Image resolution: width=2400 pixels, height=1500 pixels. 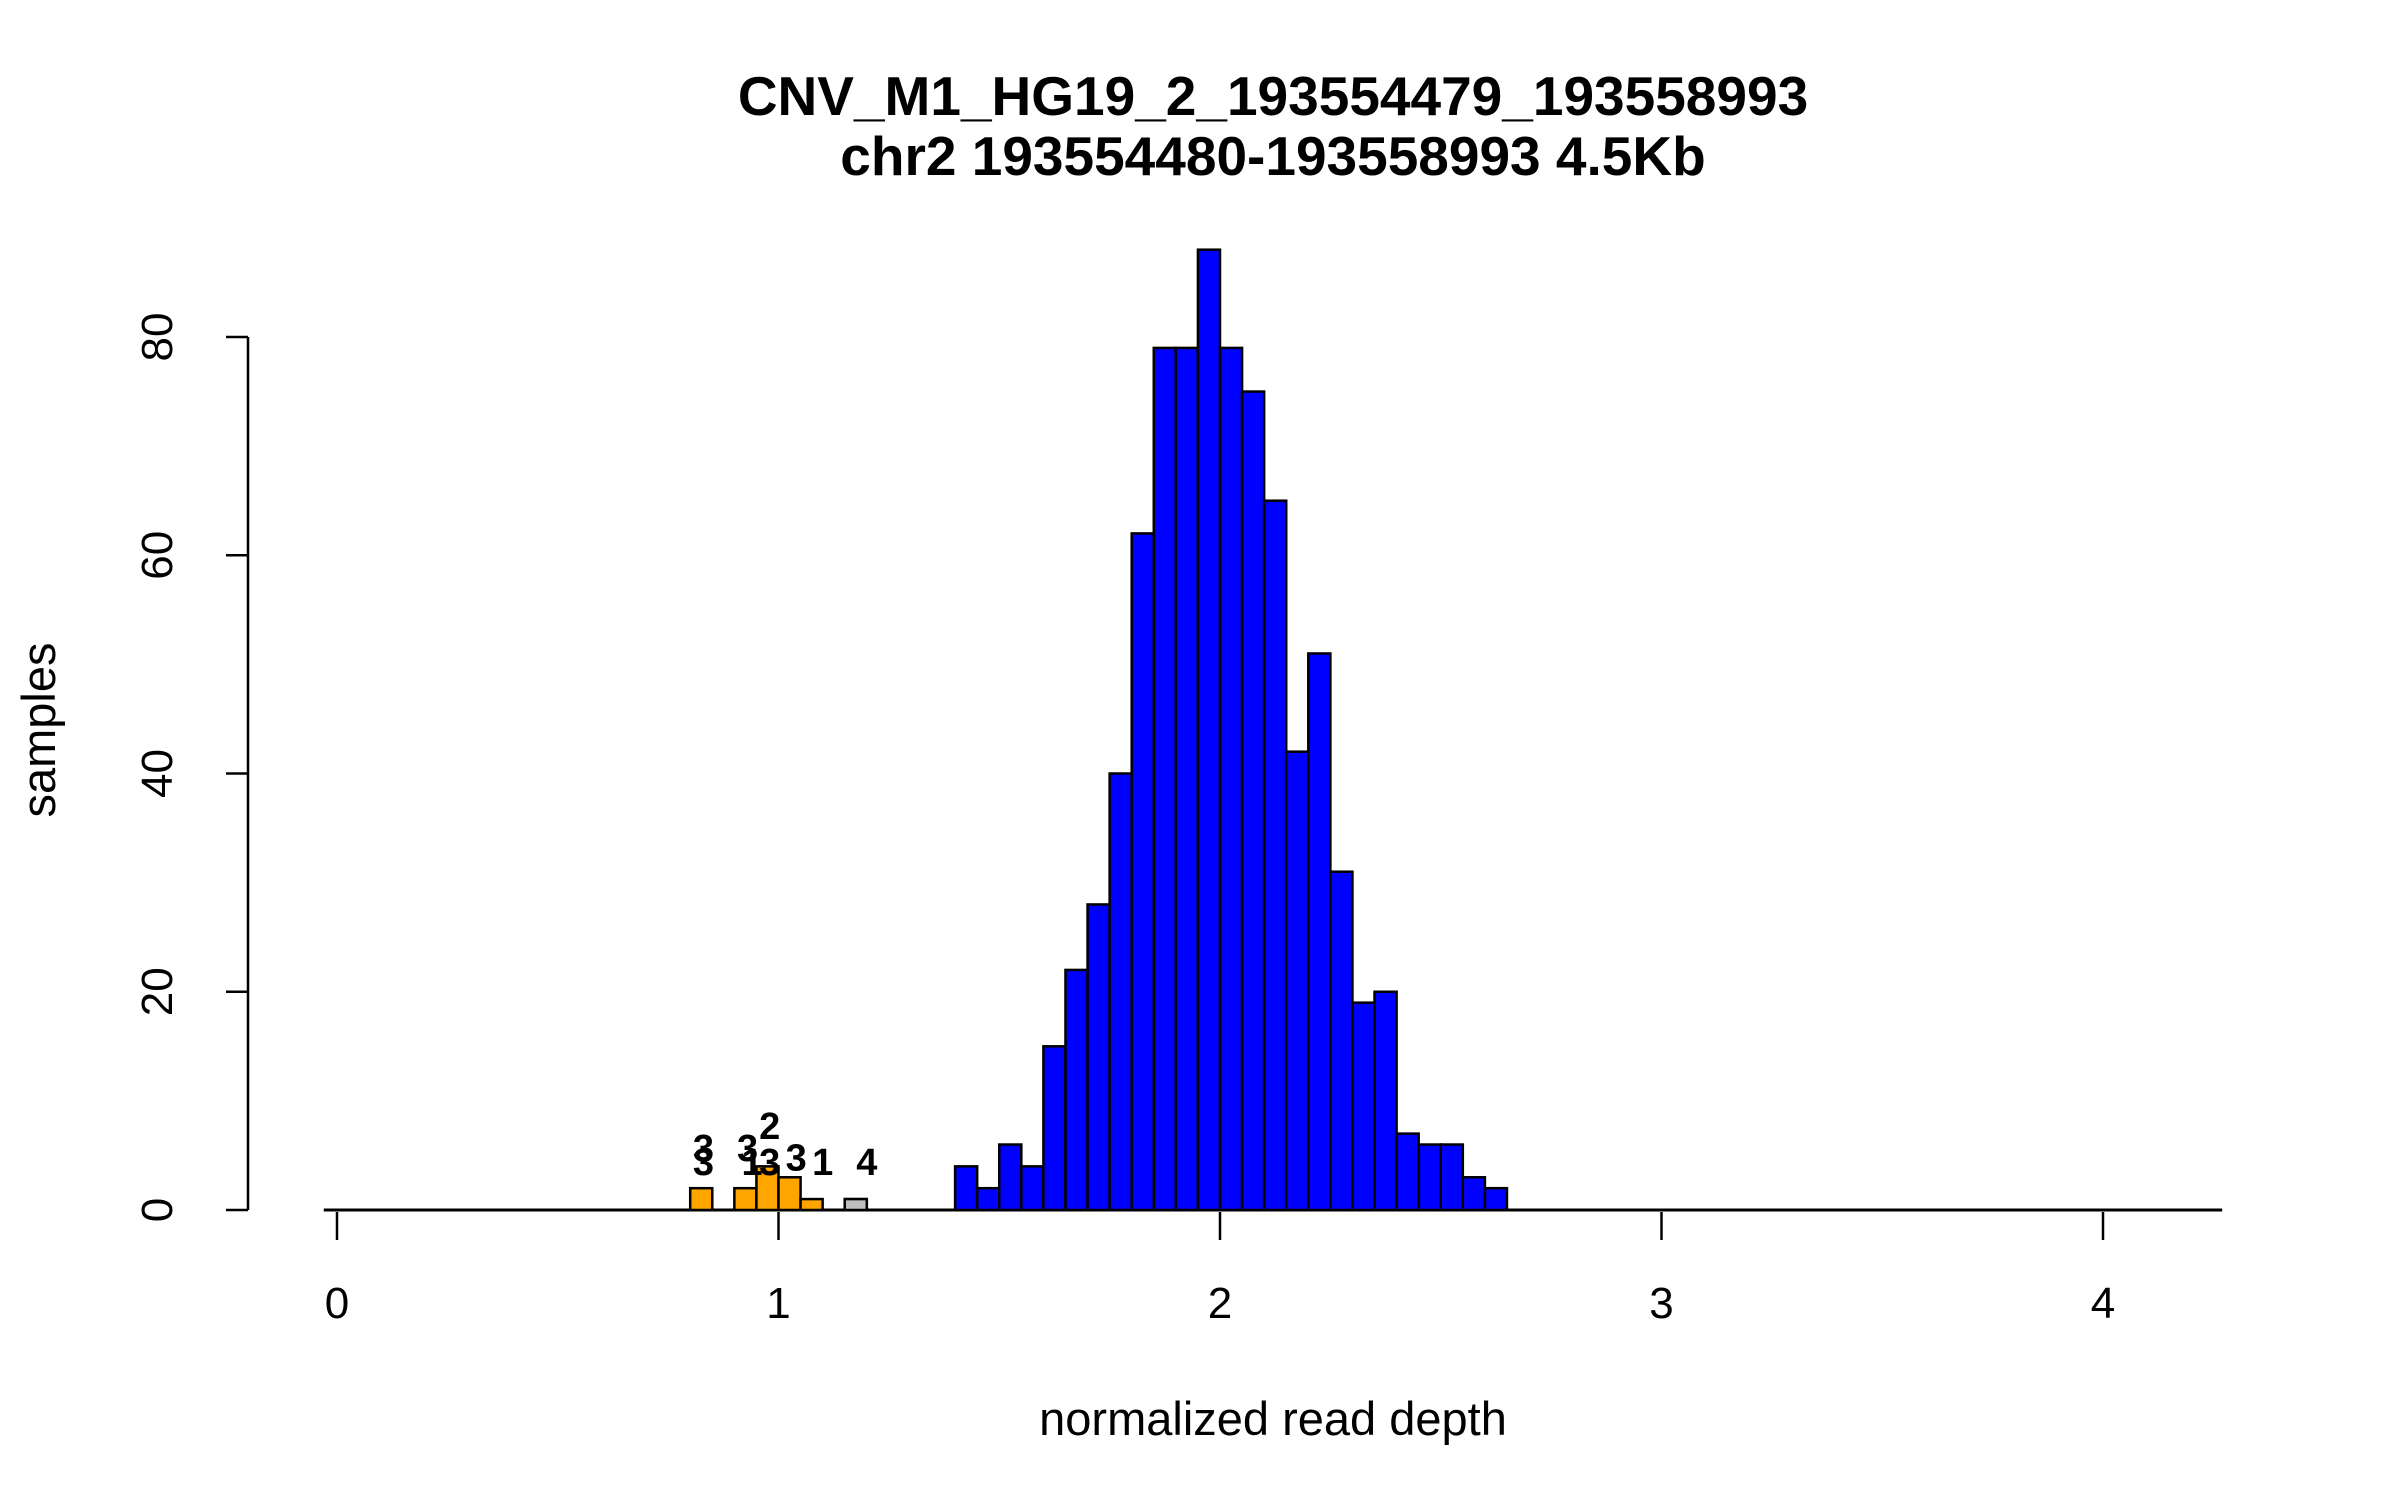 I want to click on chart-title: CNV_M1_HG19_2_193554479_193558993, so click(x=1273, y=96).